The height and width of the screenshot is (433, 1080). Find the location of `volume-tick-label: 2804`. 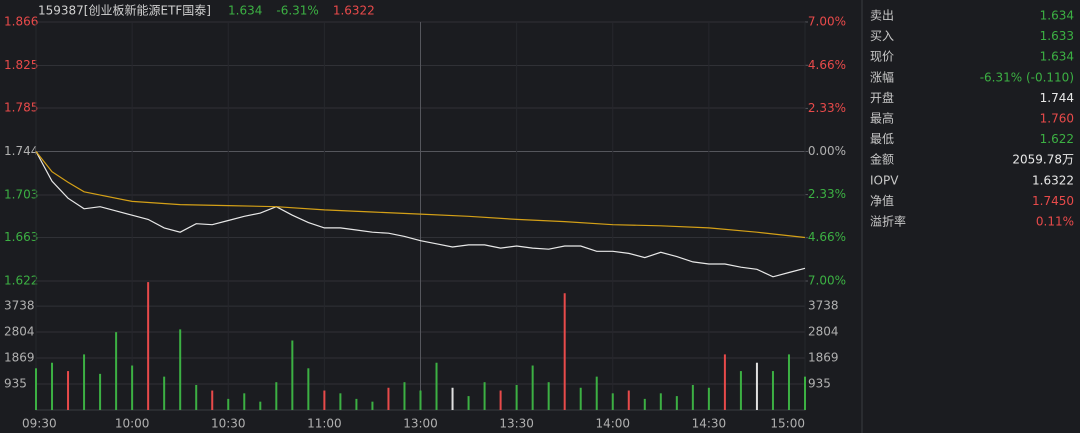

volume-tick-label: 2804 is located at coordinates (19, 332).